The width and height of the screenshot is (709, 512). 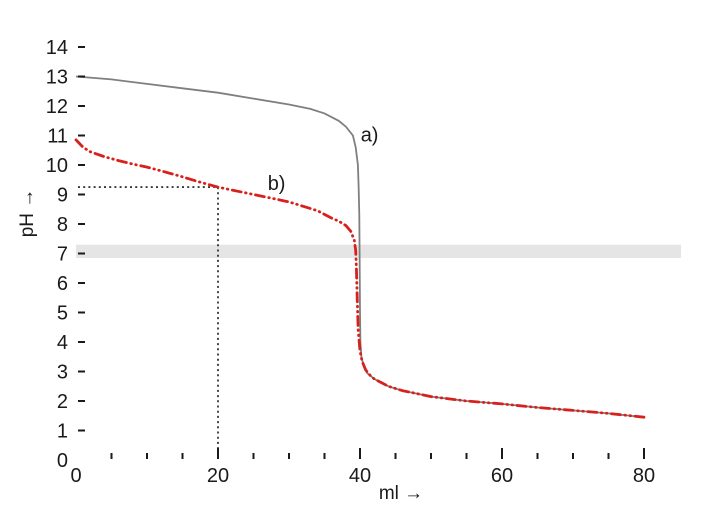 I want to click on y-tick-label: 12, so click(x=57, y=107).